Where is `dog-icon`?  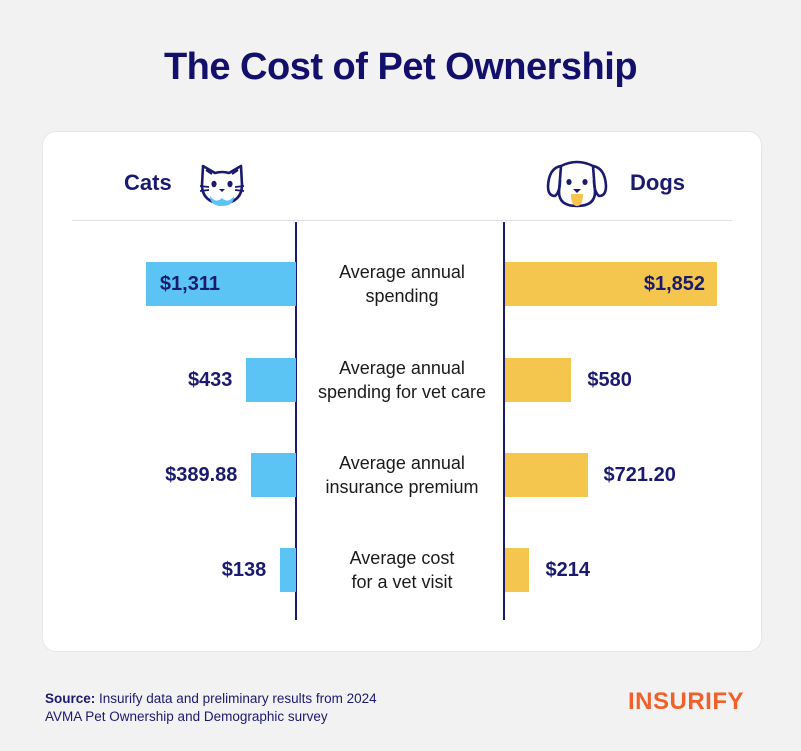
dog-icon is located at coordinates (577, 184).